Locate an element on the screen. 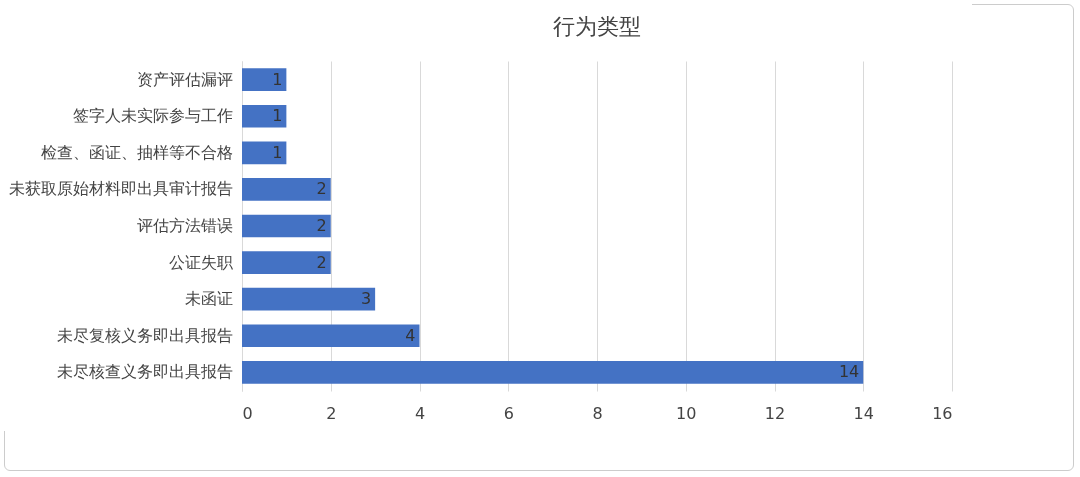 This screenshot has height=477, width=1080. x-tick-label: 8 is located at coordinates (597, 413).